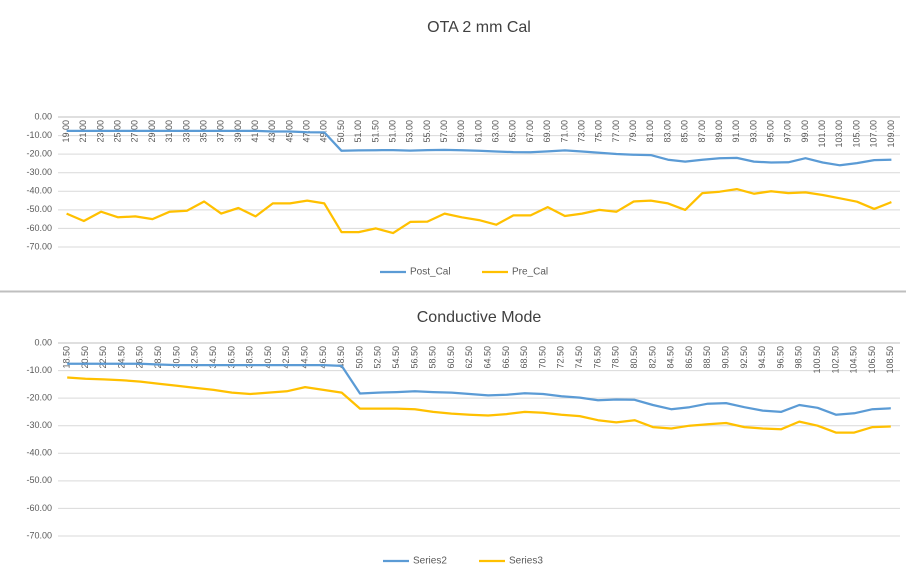 The width and height of the screenshot is (906, 579). I want to click on chart-title: Conductive Mode, so click(479, 317).